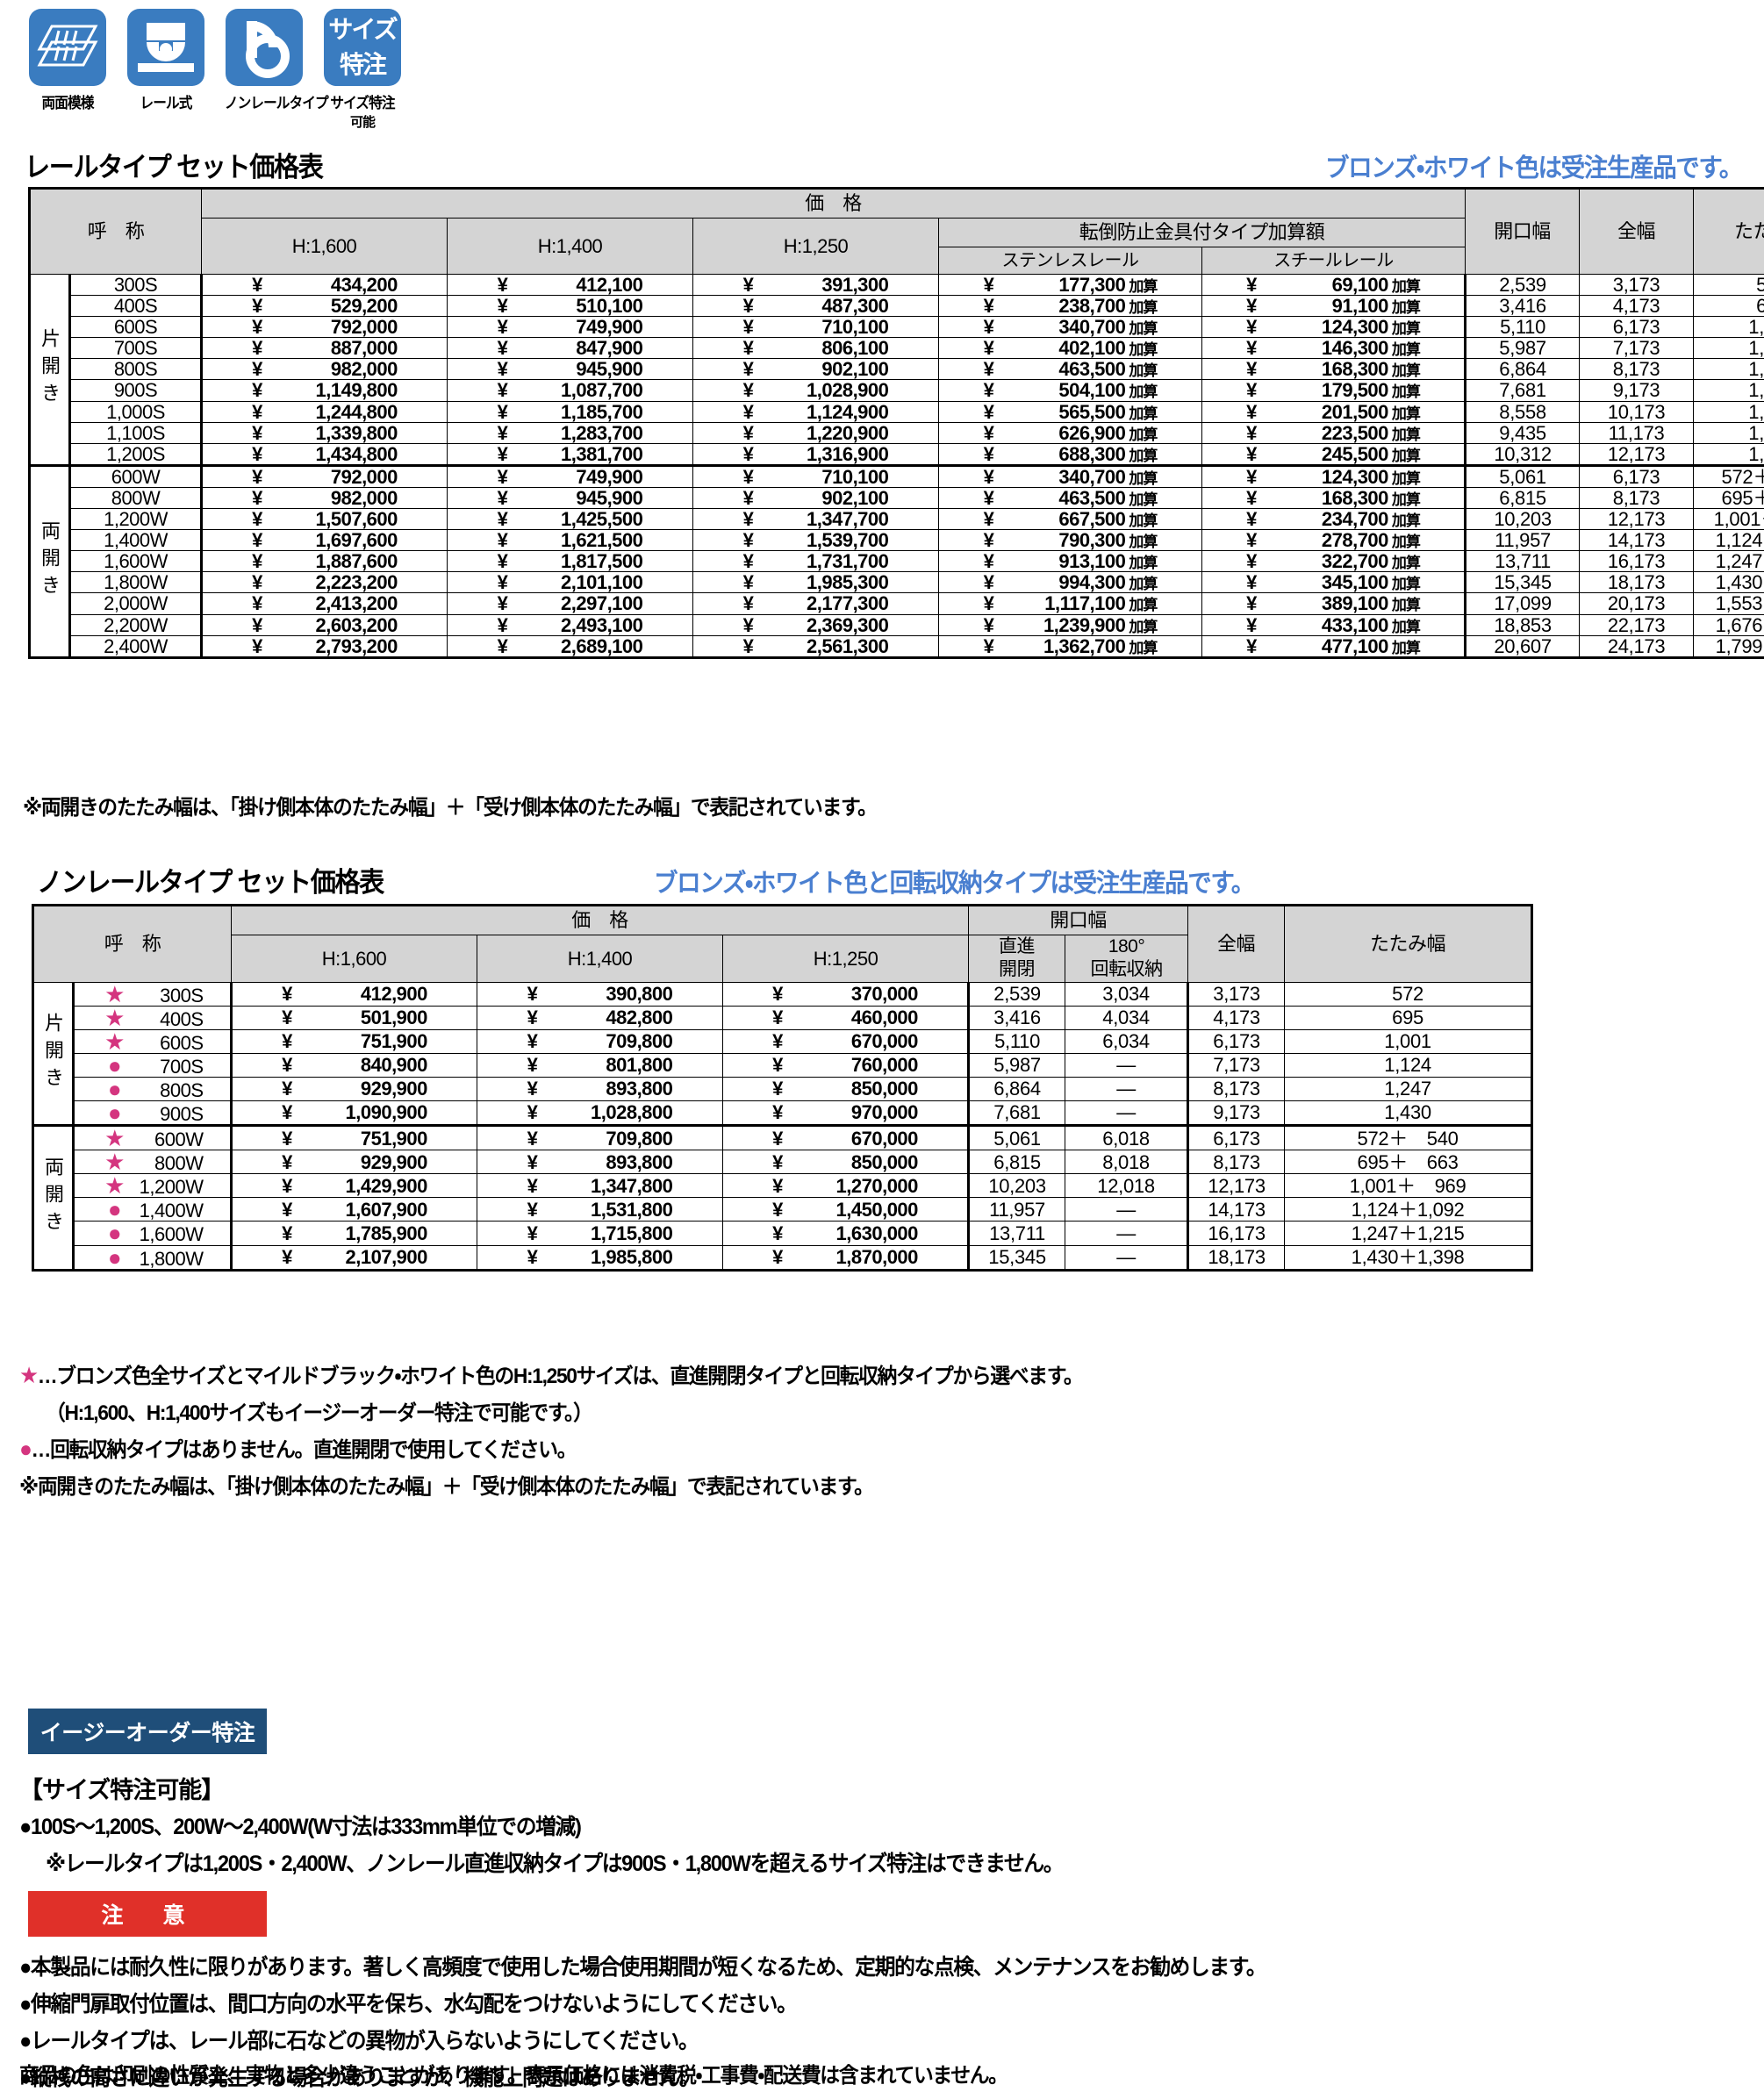  I want to click on non-rail-footnote-2: （H:1,600、H:1,400サイズもイージーオーダー特注で可能です。）, so click(319, 1411).